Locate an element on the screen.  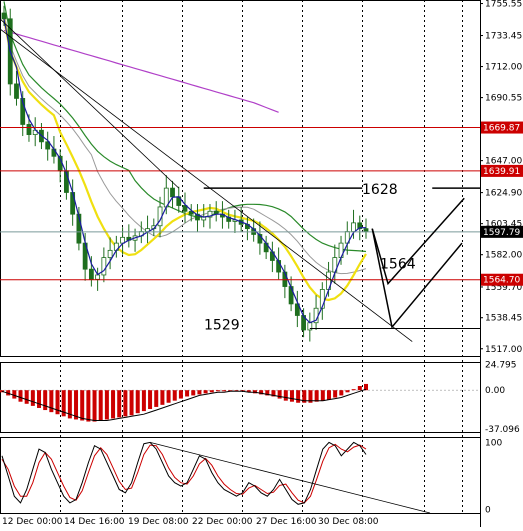
time-axis-label: 14 Dec 16:00 is located at coordinates (94, 522).